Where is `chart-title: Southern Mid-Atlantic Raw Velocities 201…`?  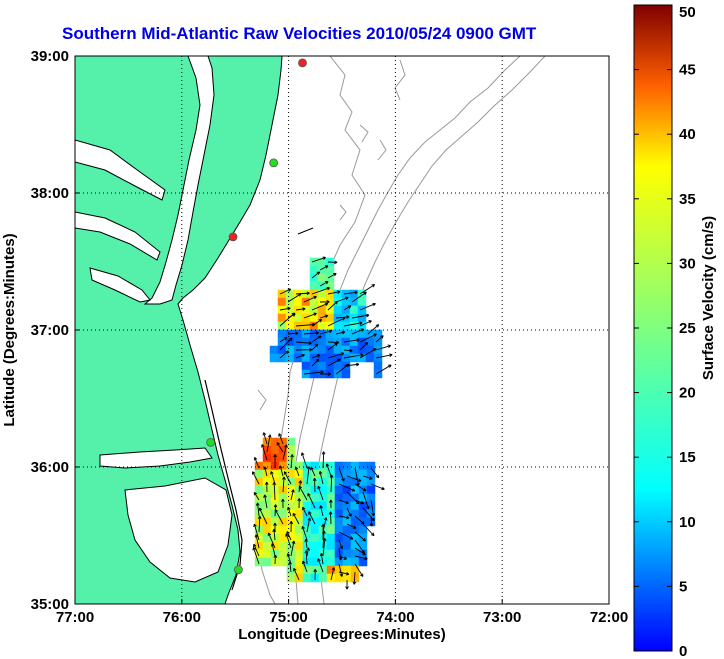 chart-title: Southern Mid-Atlantic Raw Velocities 201… is located at coordinates (299, 33).